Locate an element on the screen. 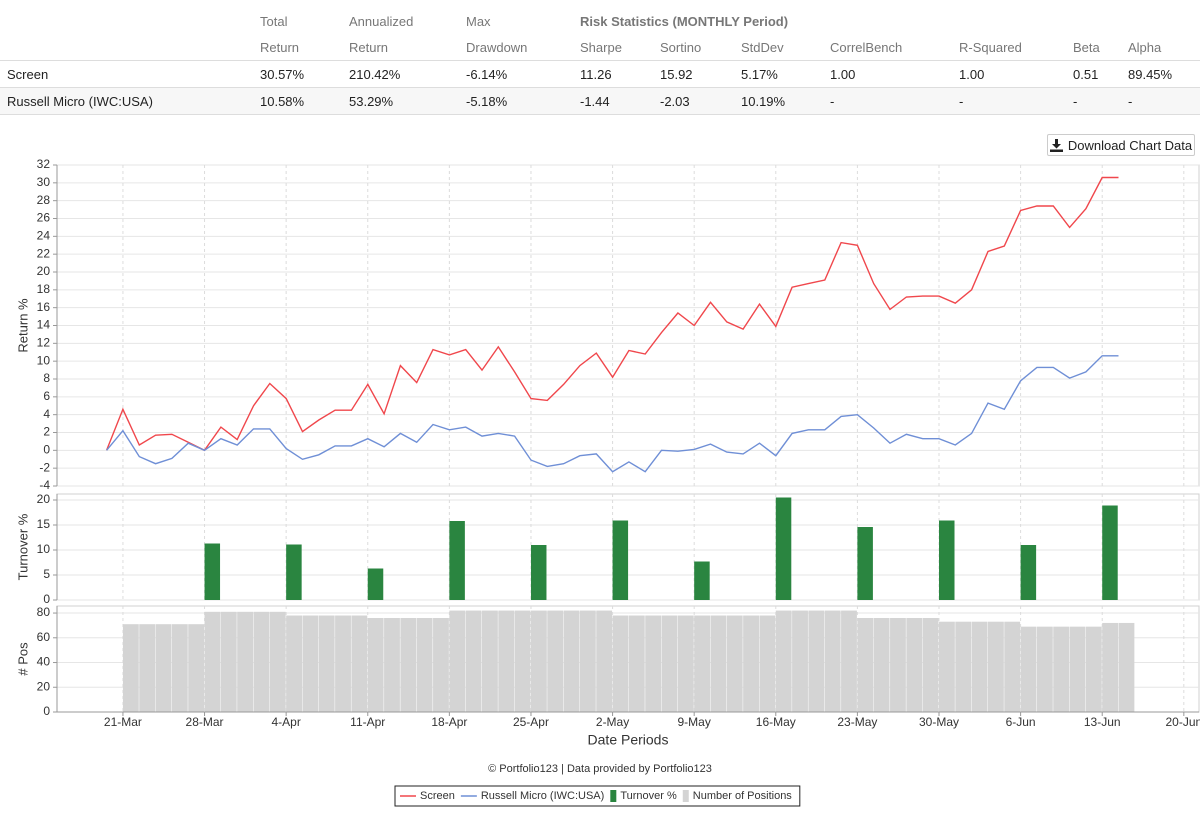  x-tick-label: 9-May is located at coordinates (694, 722).